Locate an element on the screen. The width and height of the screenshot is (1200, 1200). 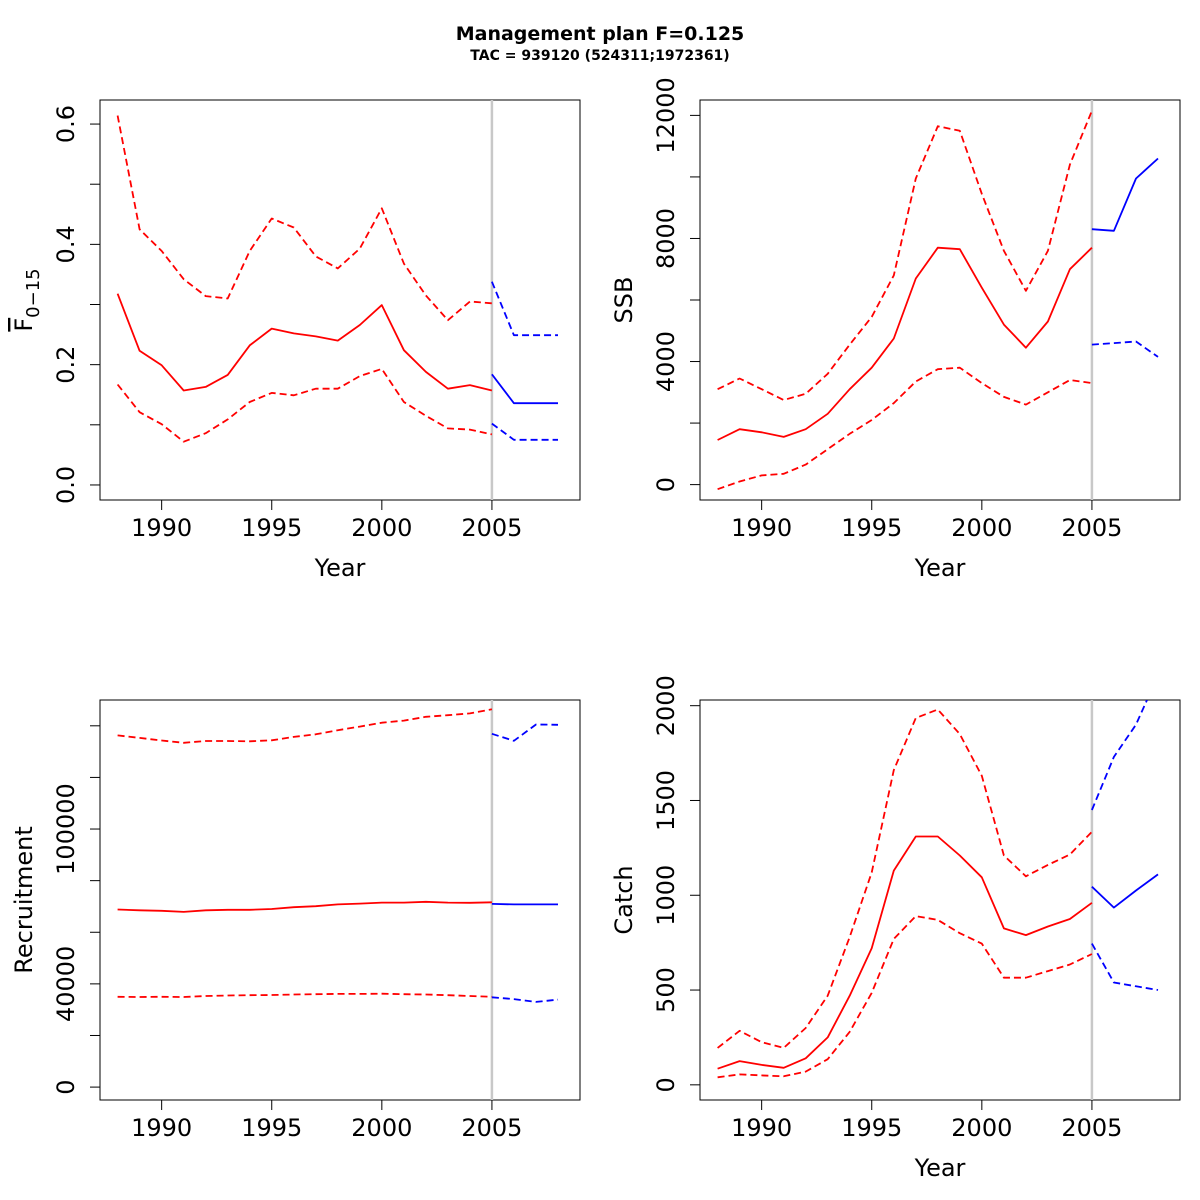
f-x-tick-label: 2005 is located at coordinates (491, 528).